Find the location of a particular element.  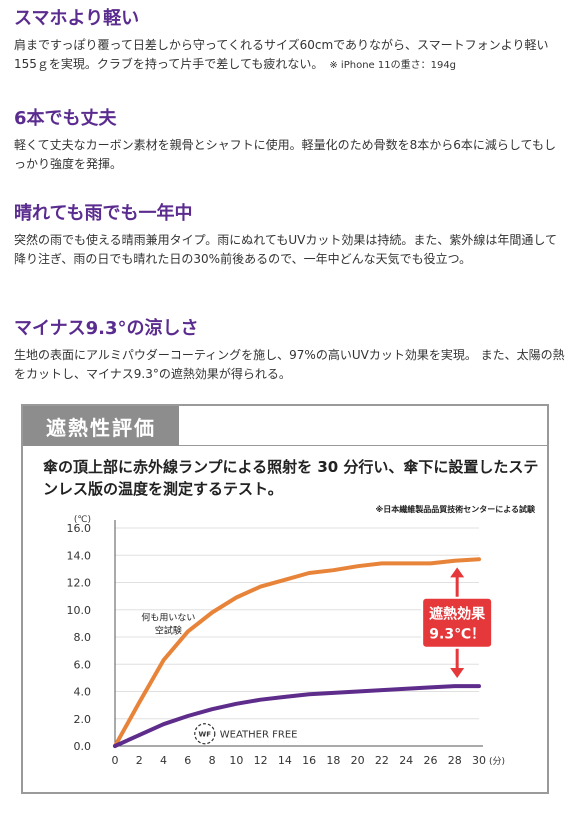

x-tick-label: 4 is located at coordinates (163, 760).